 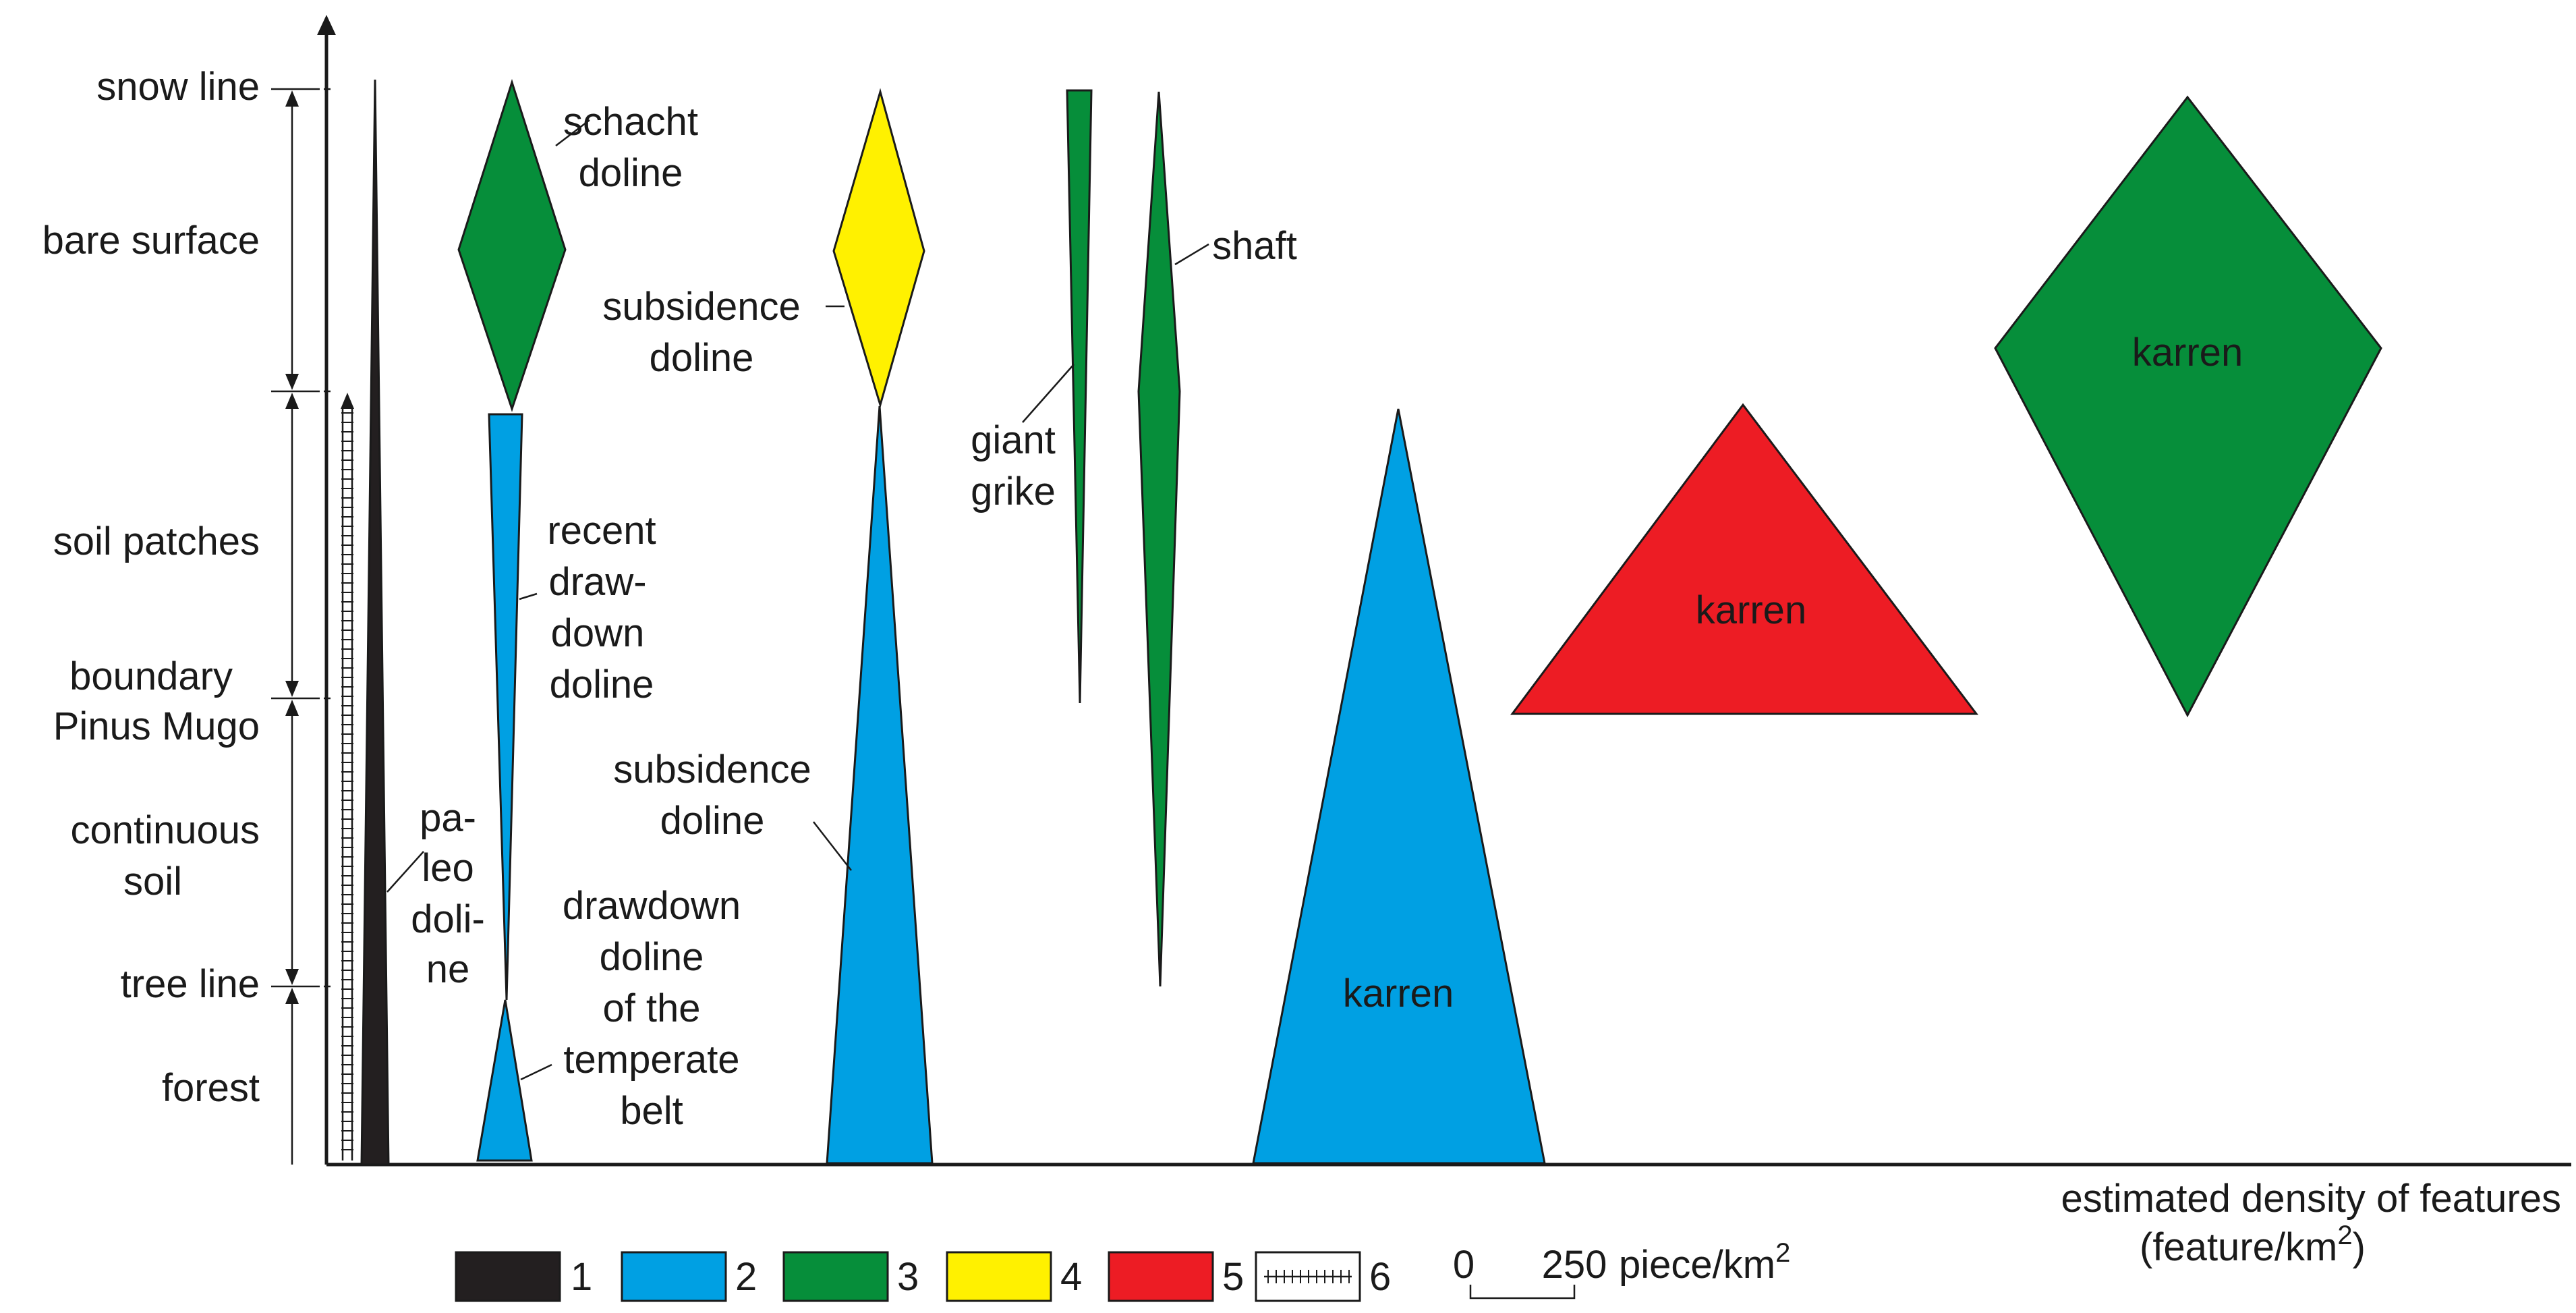 I want to click on scale-bar: 0 250 piece/km2, so click(x=1621, y=1269).